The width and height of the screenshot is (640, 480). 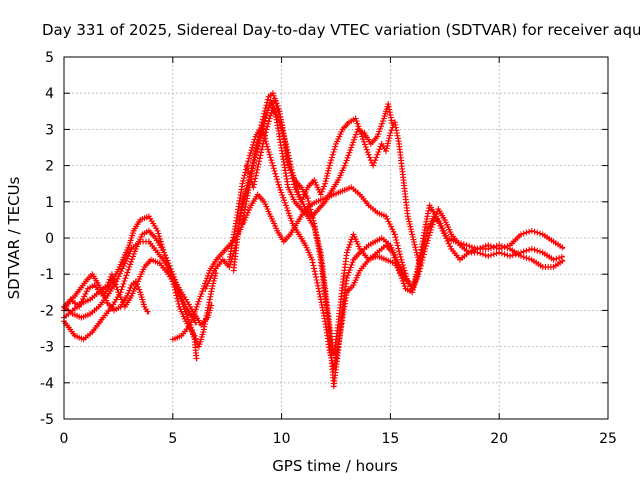 I want to click on y-tick-label: 2, so click(x=49, y=167).